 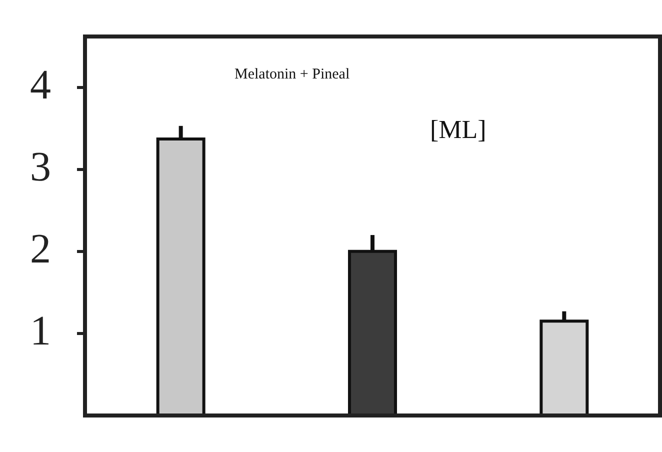 I want to click on annotation: Melatonin + Pineal, so click(x=292, y=74).